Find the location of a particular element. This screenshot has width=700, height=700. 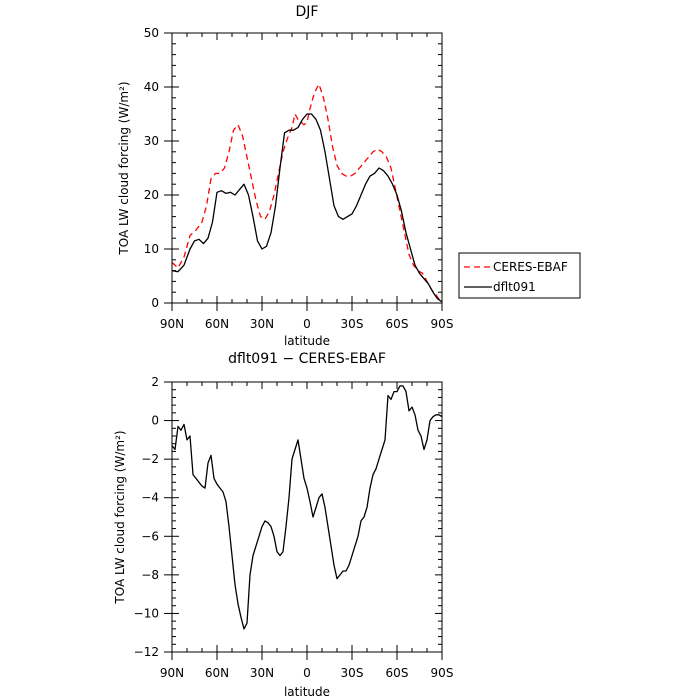

bottom-y-tick-label: −6 is located at coordinates (150, 536).